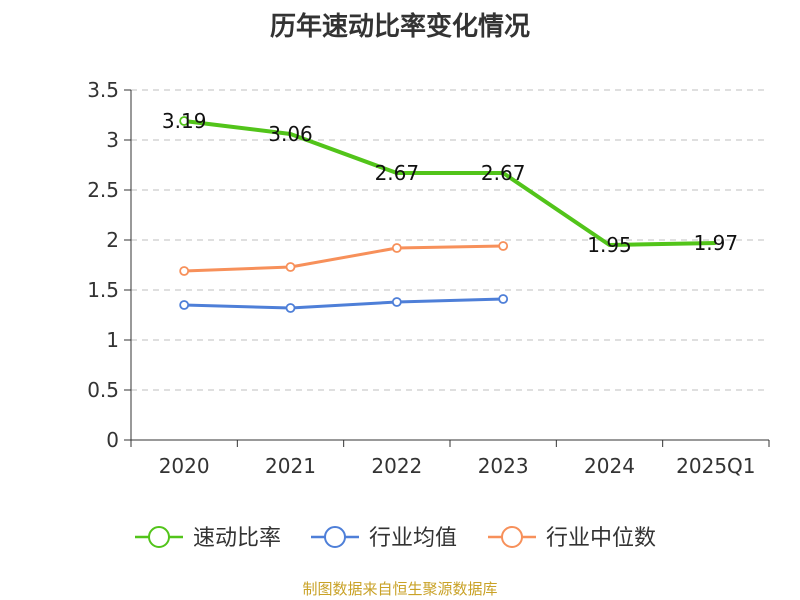 This screenshot has width=800, height=600. I want to click on legend-item: 行业均值, so click(384, 538).